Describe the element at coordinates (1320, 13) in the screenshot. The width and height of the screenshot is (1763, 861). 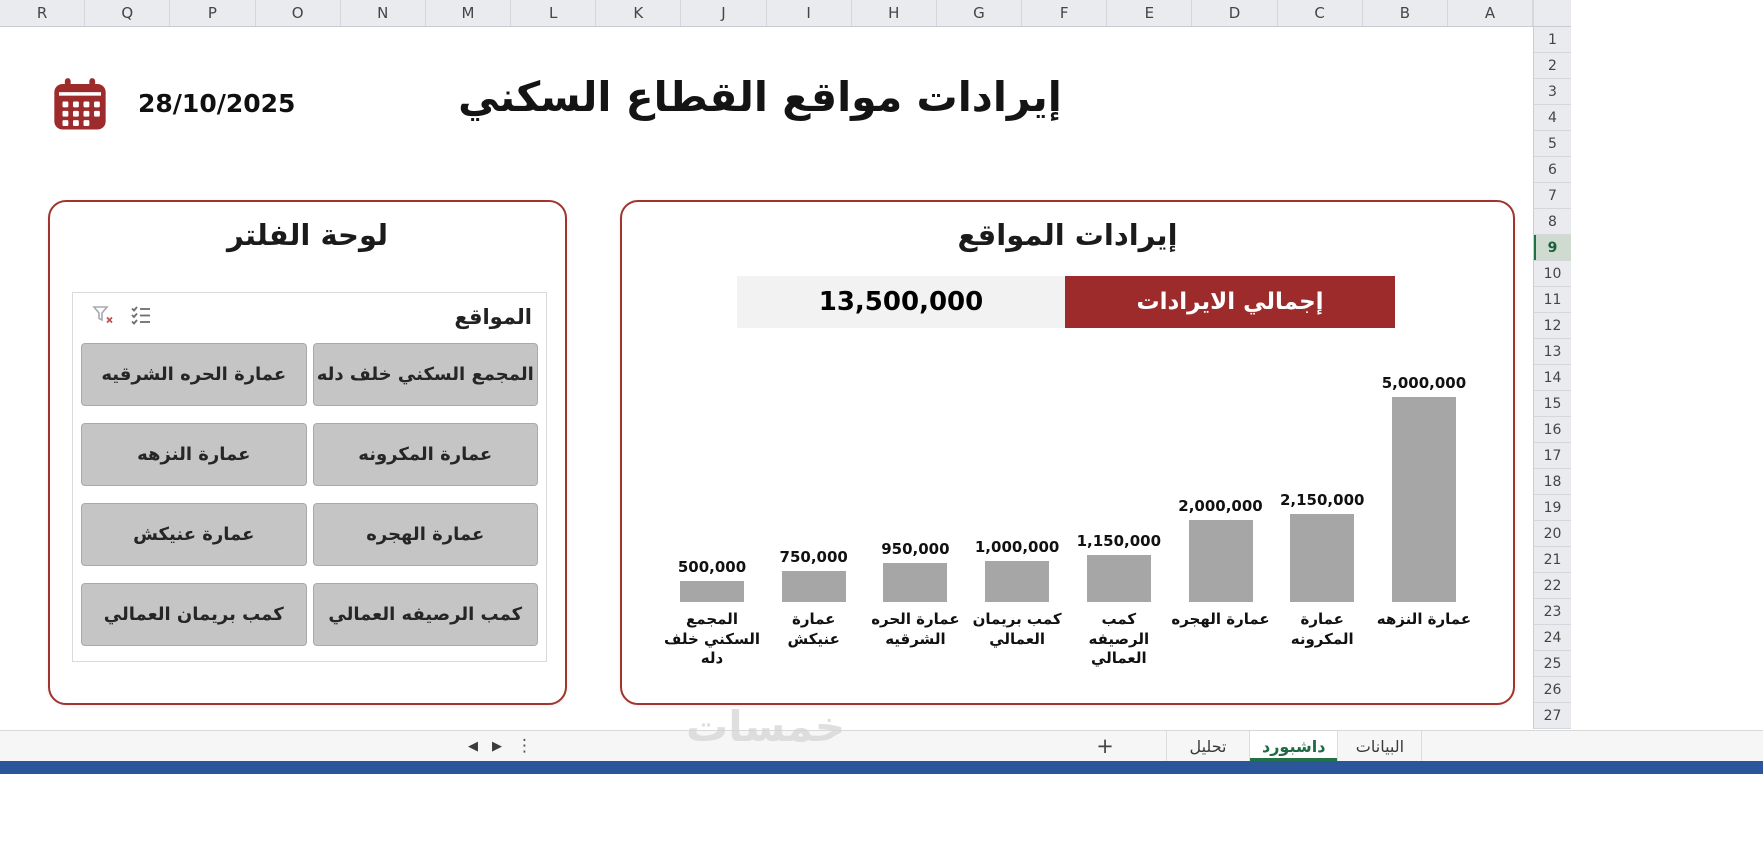
I see `column-header-C: C` at that location.